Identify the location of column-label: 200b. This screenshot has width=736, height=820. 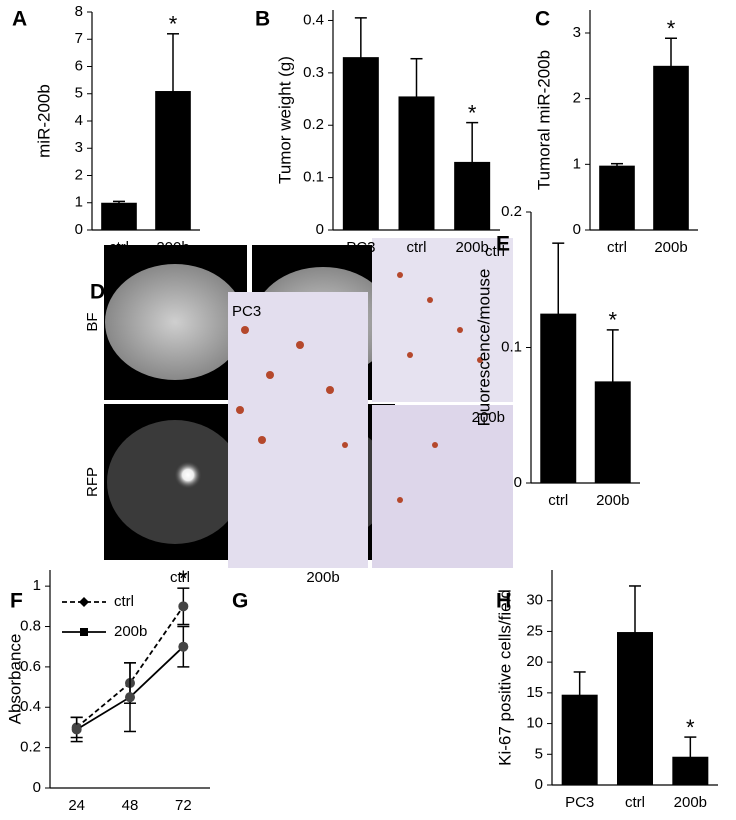
(322, 577).